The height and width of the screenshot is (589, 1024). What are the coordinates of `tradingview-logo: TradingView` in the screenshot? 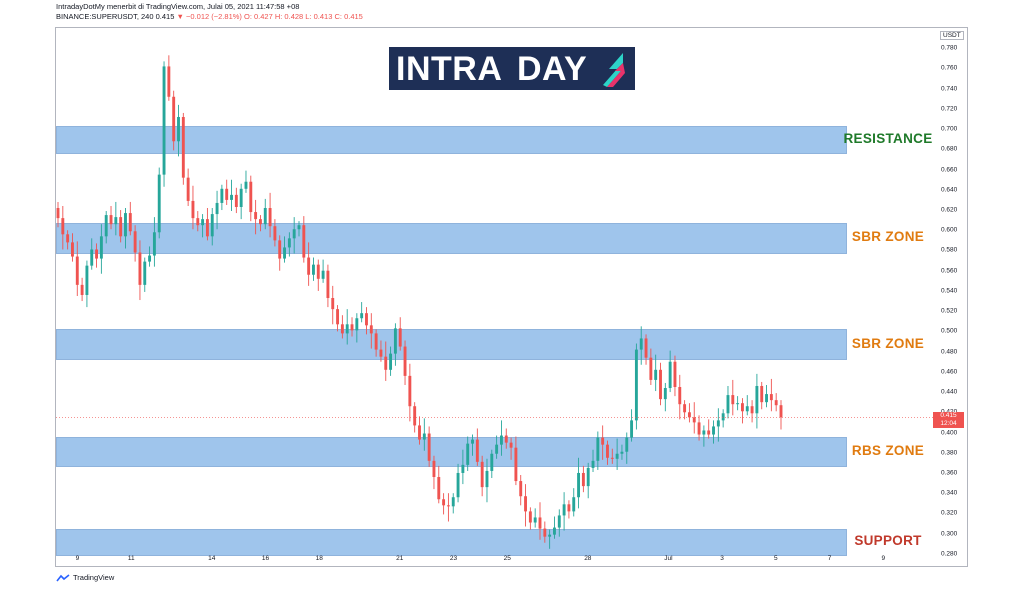 It's located at (85, 577).